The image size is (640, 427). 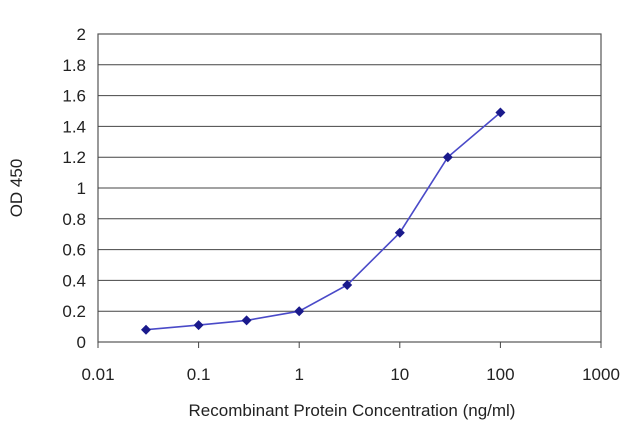 I want to click on y-tick-label-7: 1.4, so click(x=74, y=126).